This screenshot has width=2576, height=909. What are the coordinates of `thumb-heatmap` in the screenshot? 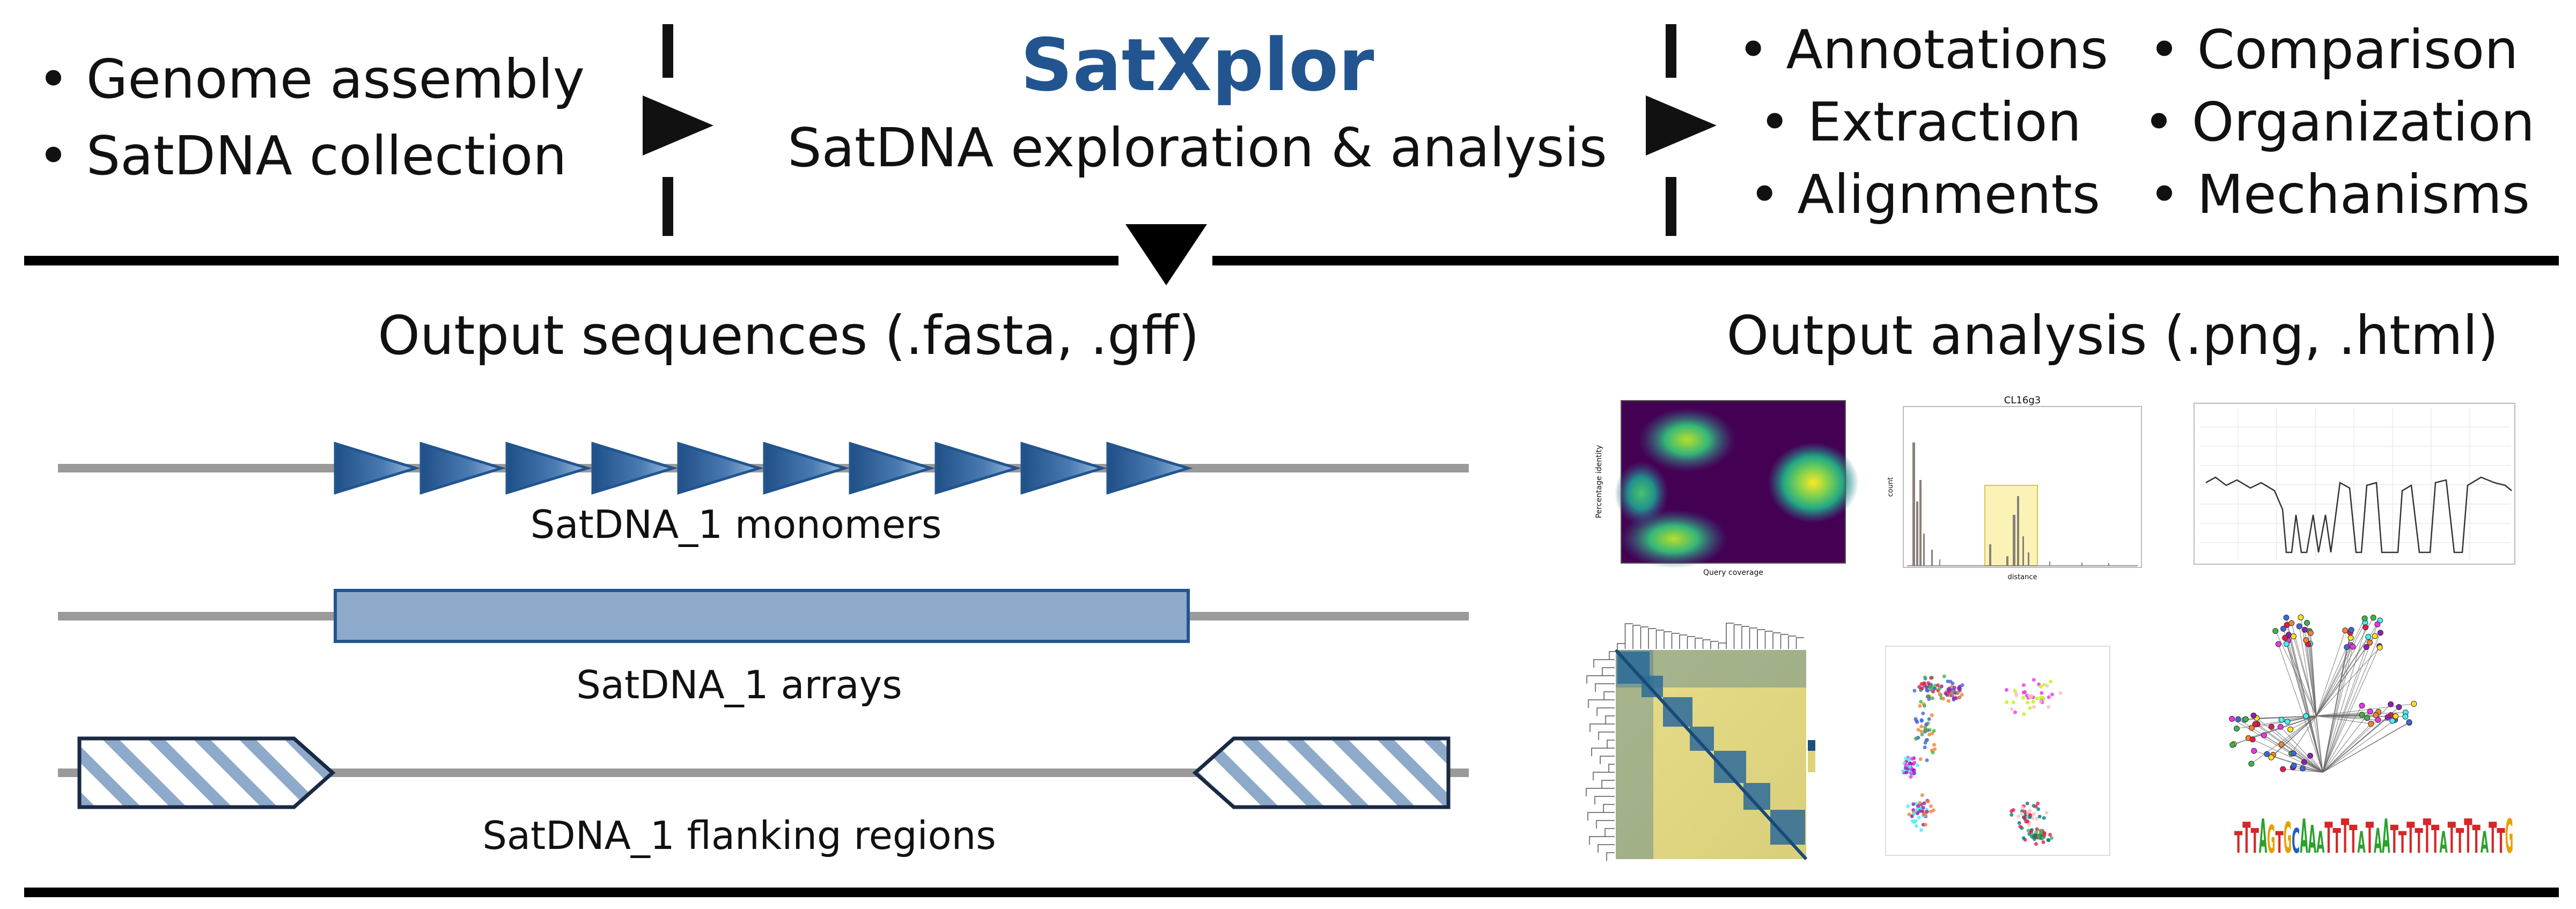 It's located at (1700, 742).